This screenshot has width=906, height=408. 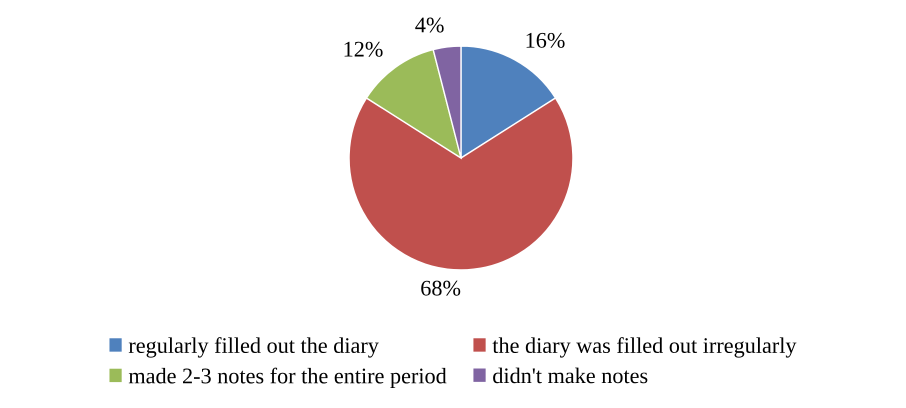 I want to click on data-label: 16%, so click(x=545, y=40).